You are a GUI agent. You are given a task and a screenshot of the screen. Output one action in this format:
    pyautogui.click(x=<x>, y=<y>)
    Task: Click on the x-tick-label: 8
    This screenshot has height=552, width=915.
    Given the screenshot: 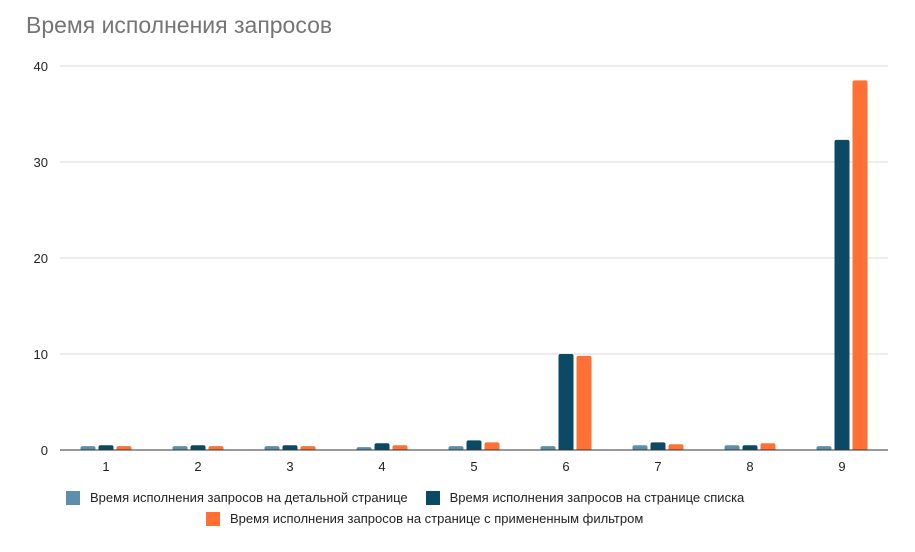 What is the action you would take?
    pyautogui.click(x=749, y=466)
    